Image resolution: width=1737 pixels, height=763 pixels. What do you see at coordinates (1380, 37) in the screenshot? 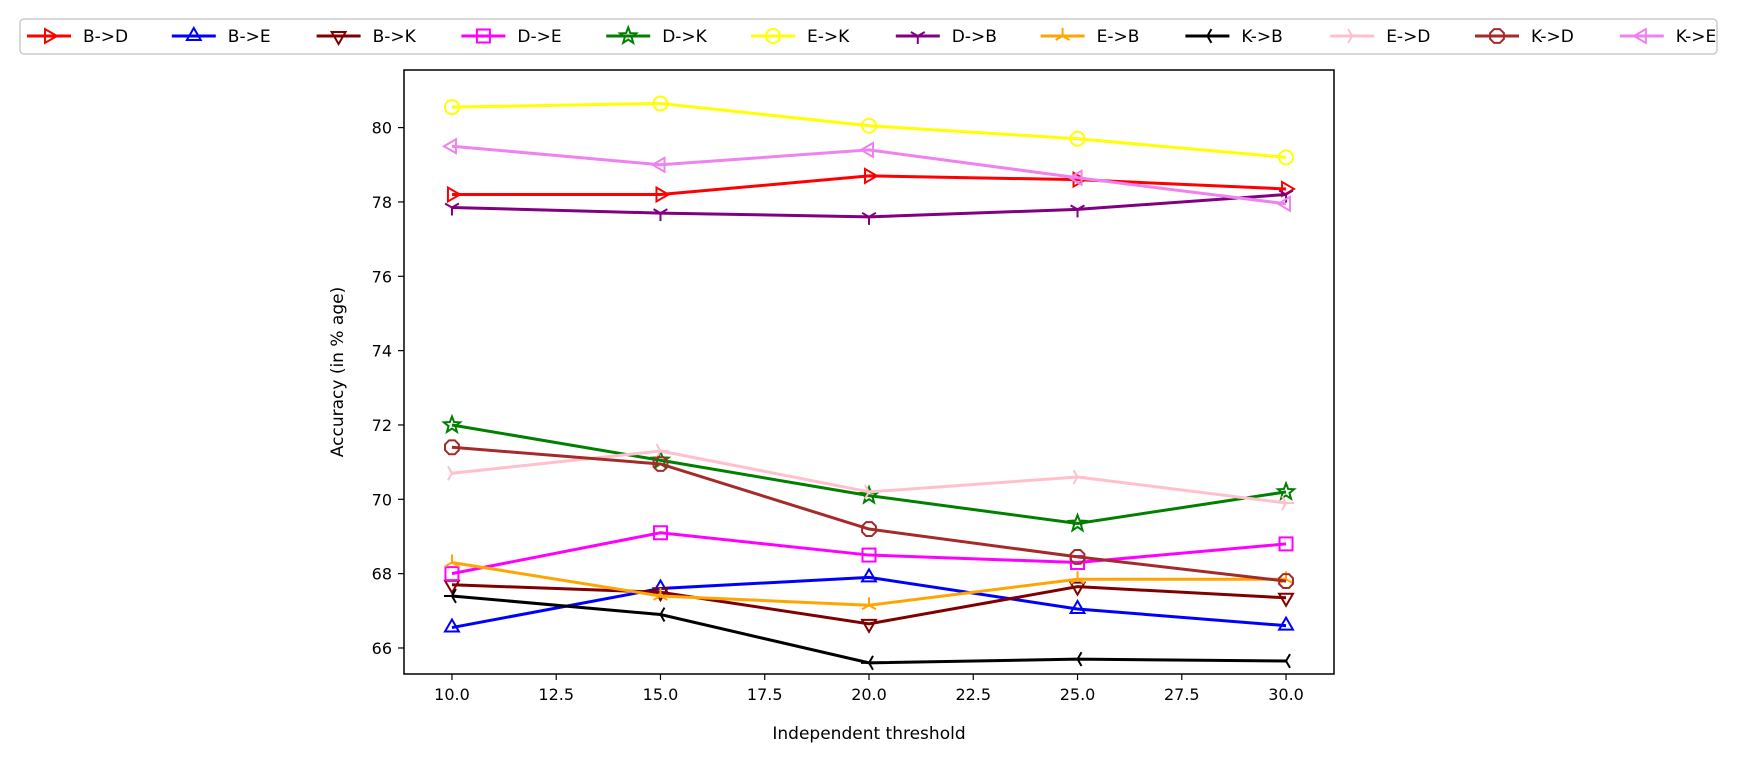
I see `legend-item: E->D` at bounding box center [1380, 37].